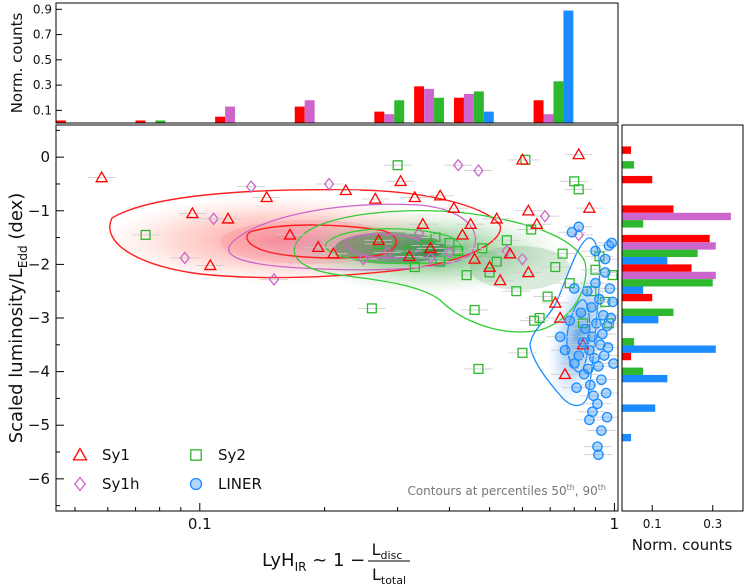  Describe the element at coordinates (712, 524) in the screenshot. I see `right-x-tick-label: 0.3` at that location.